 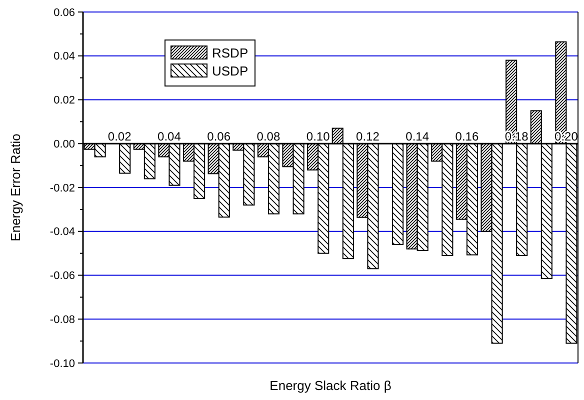 I want to click on x-tick-label: 0.02, so click(x=120, y=137).